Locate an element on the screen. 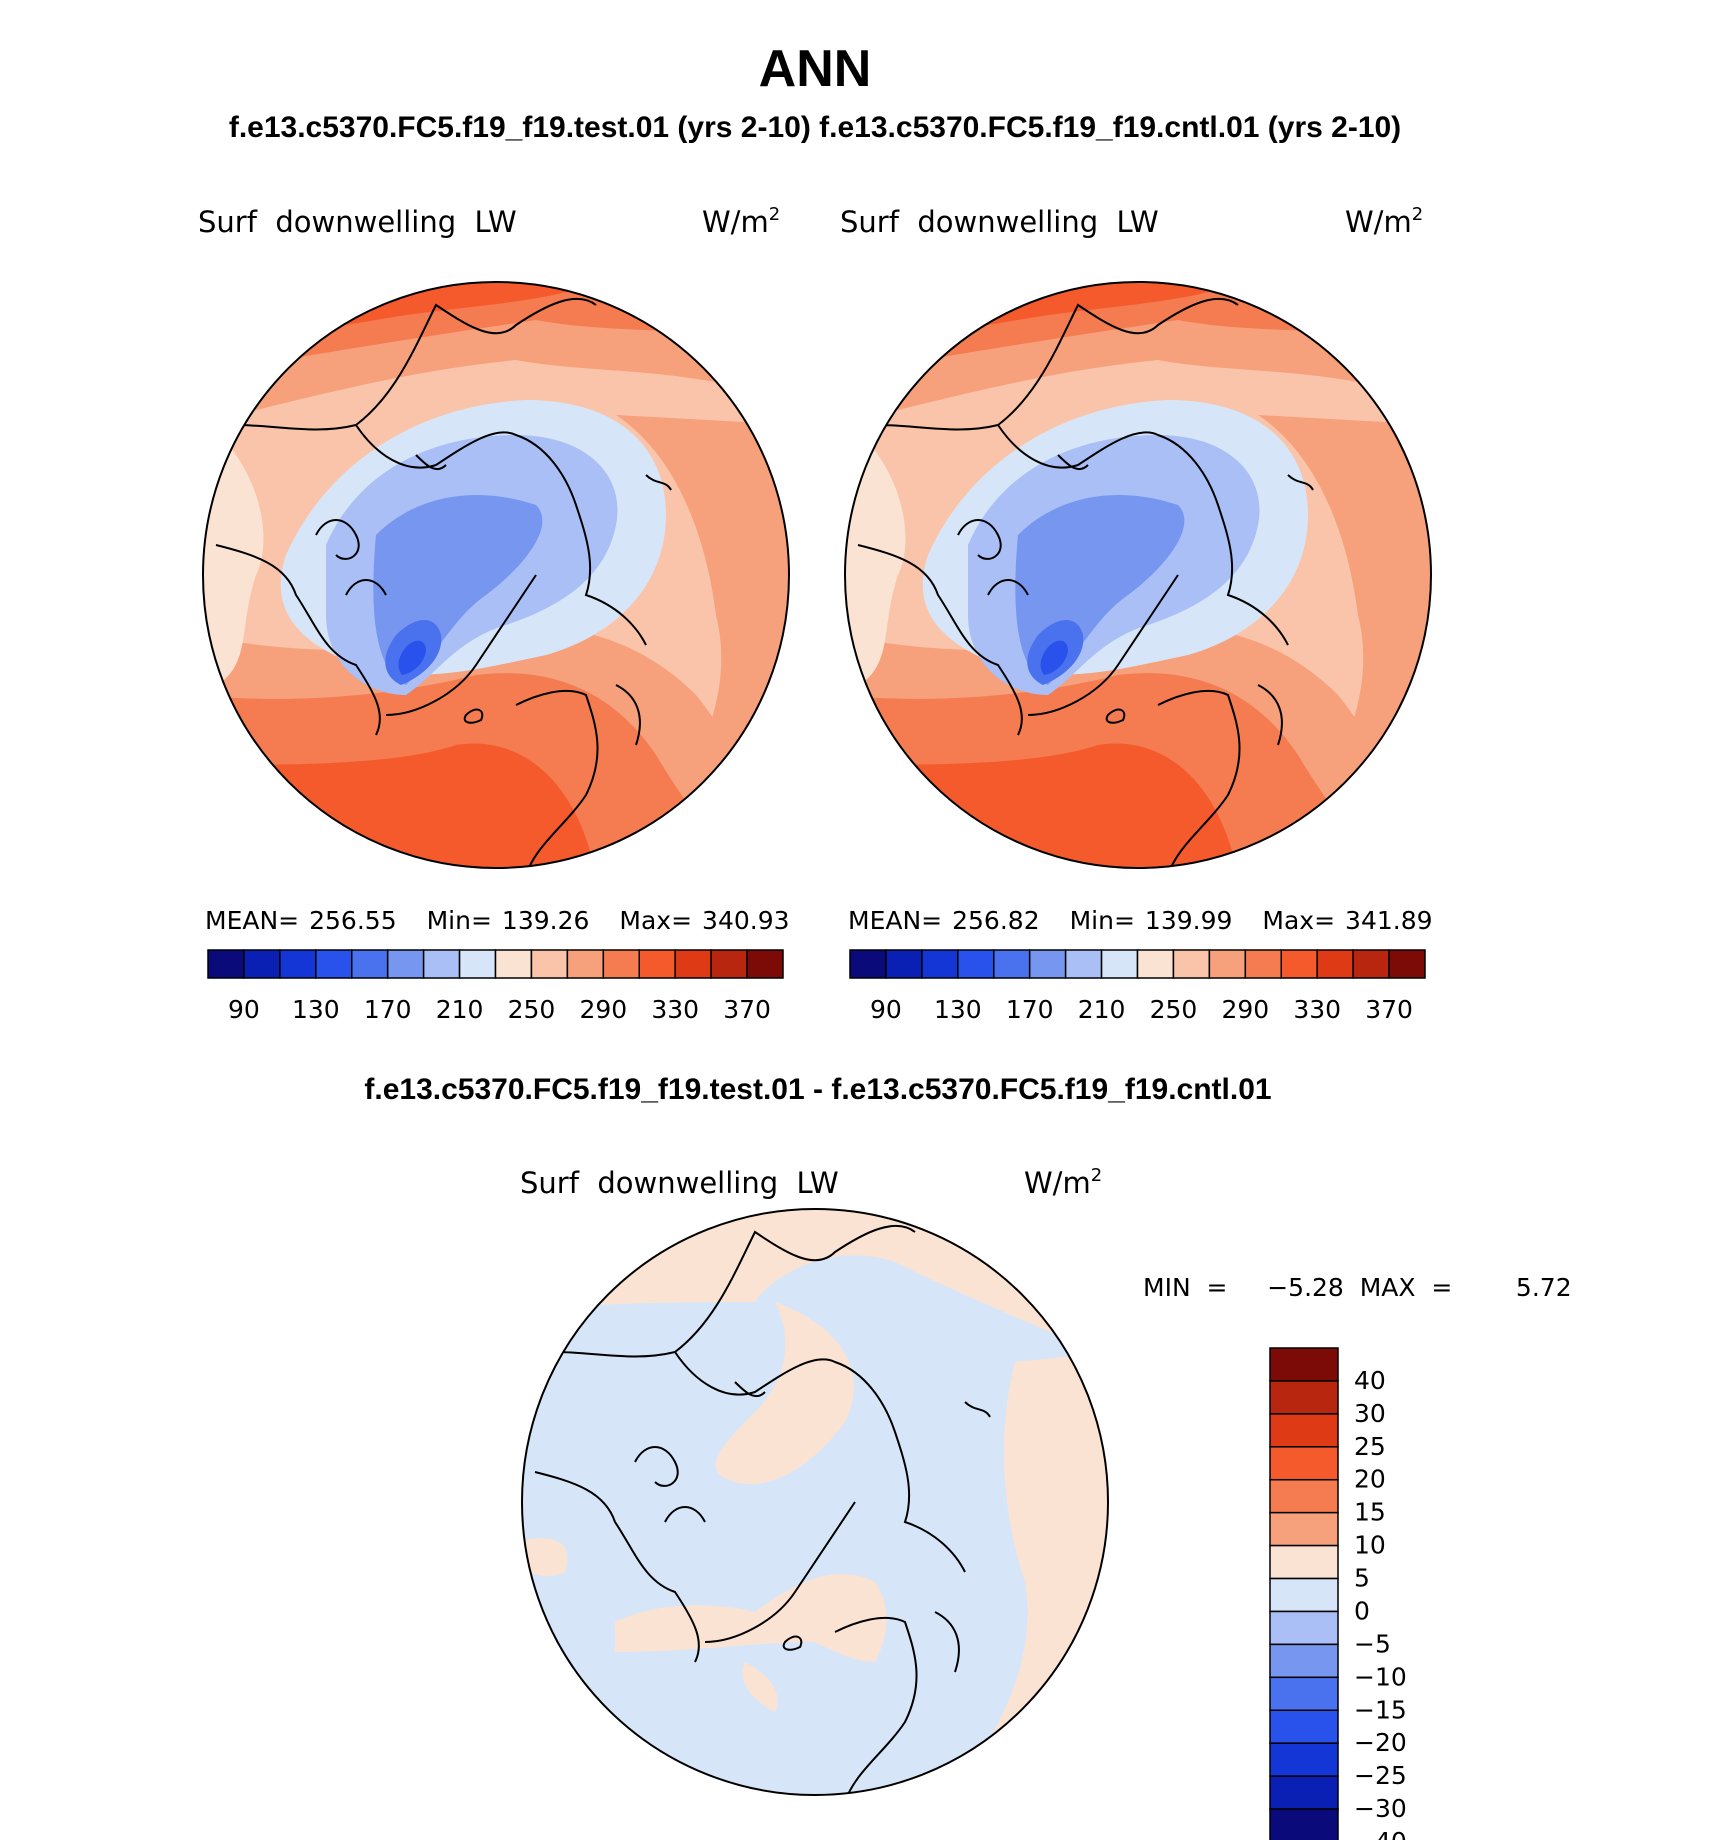 The width and height of the screenshot is (1710, 1840). left-map is located at coordinates (496, 575).